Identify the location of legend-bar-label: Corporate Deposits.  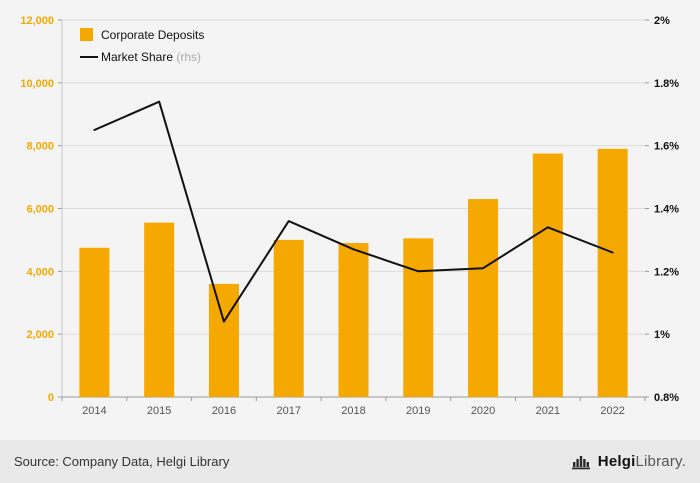
(152, 35).